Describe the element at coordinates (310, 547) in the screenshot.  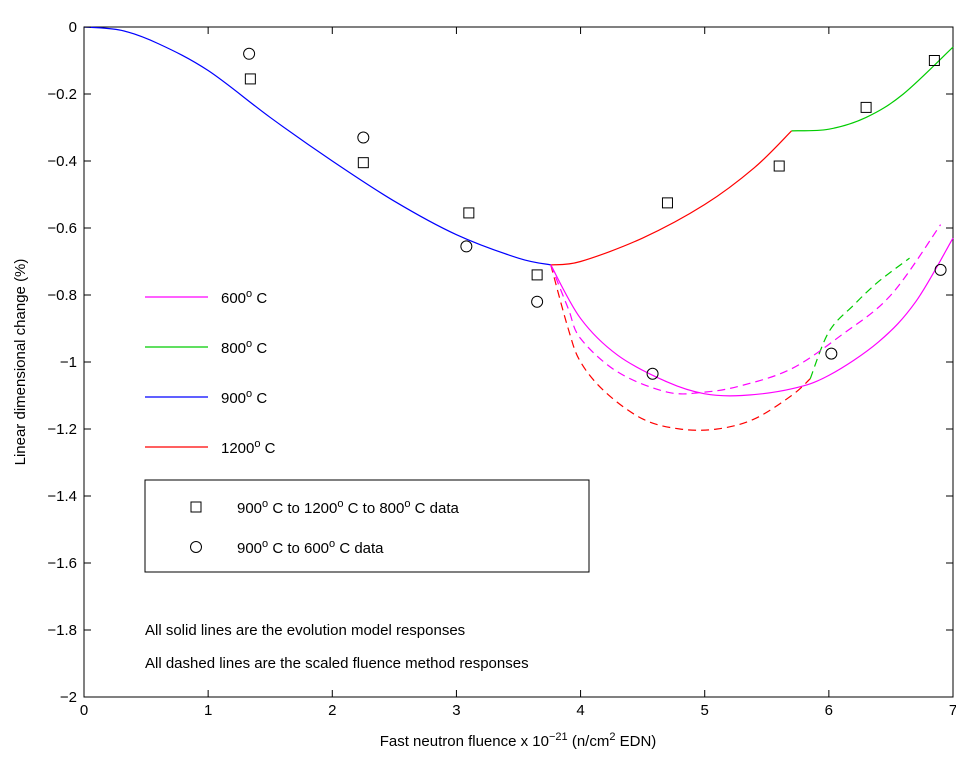
I see `legend-marker-label-circle: 900o C to 600o C data` at that location.